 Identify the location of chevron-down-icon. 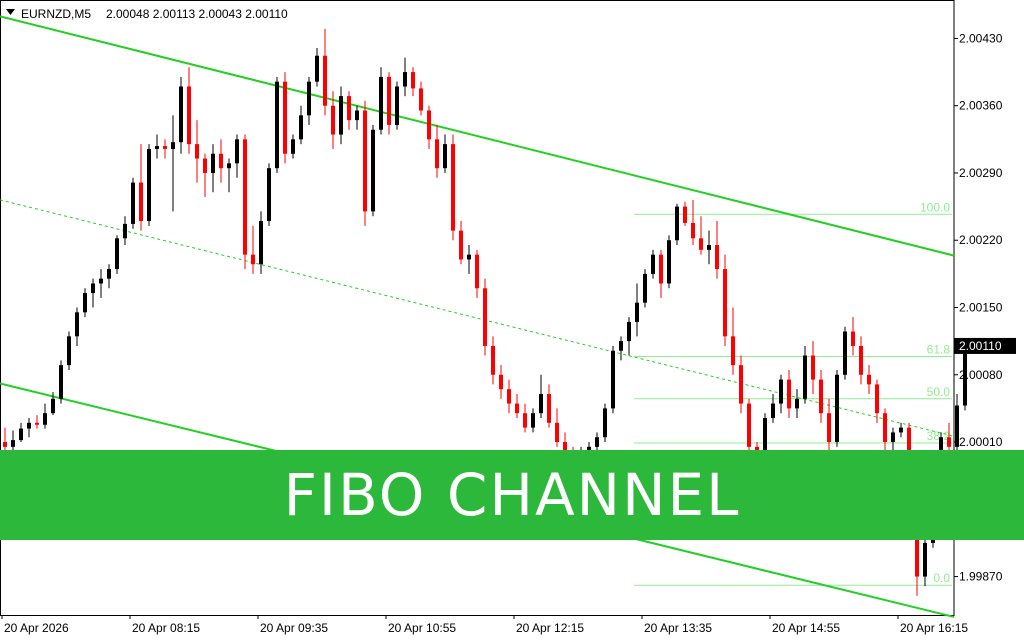
(10, 12).